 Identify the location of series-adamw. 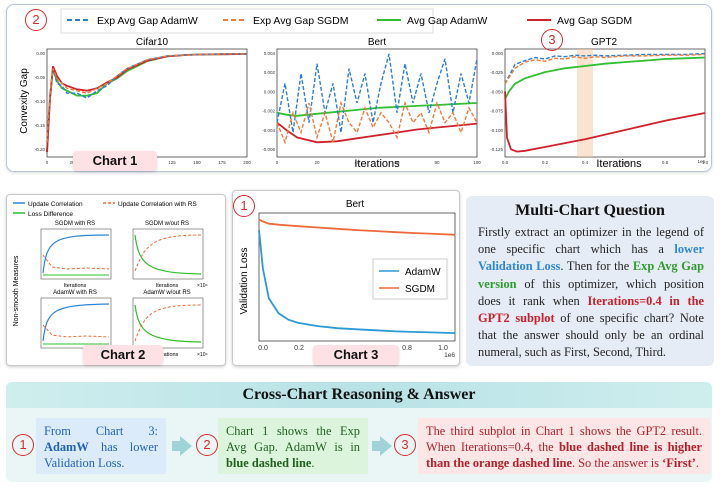
(357, 282).